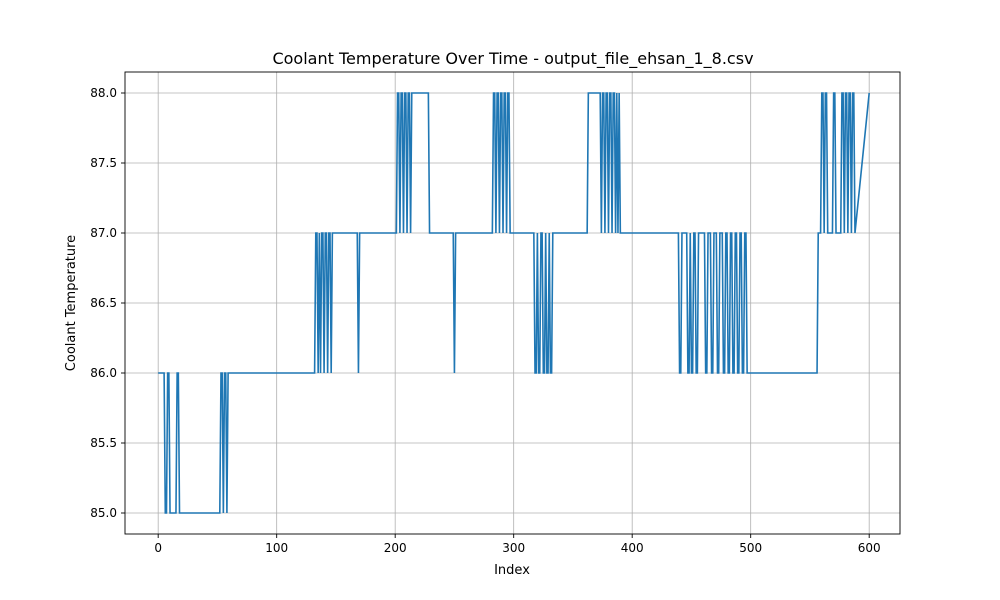  What do you see at coordinates (513, 548) in the screenshot?
I see `x-tick-label: 300` at bounding box center [513, 548].